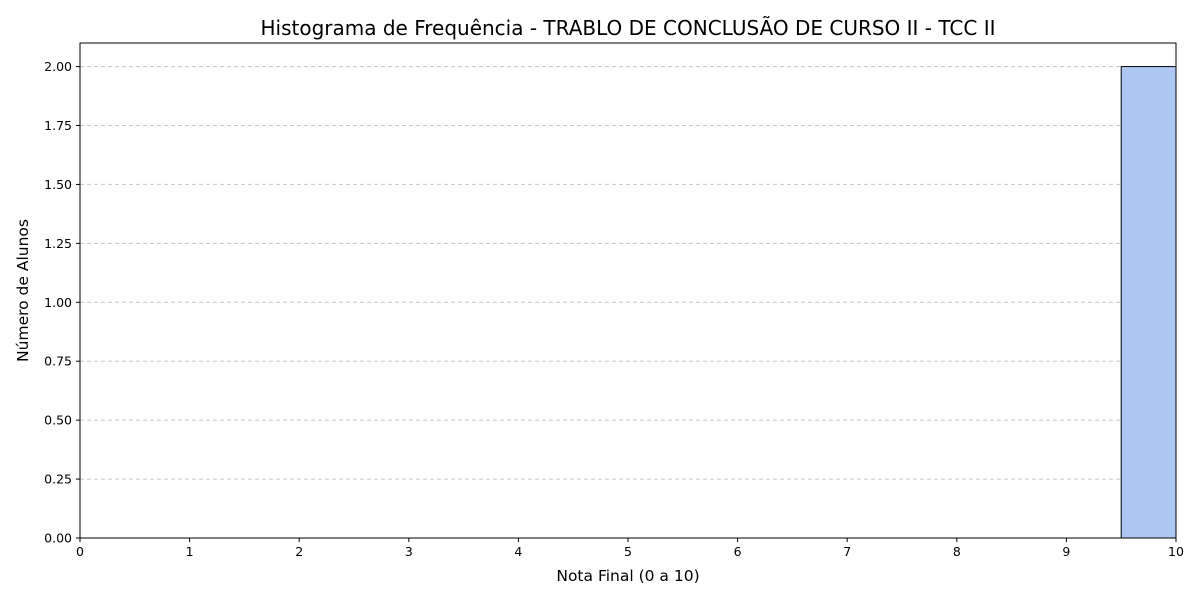 This screenshot has width=1200, height=600. I want to click on x-tick-label-1: 1, so click(190, 551).